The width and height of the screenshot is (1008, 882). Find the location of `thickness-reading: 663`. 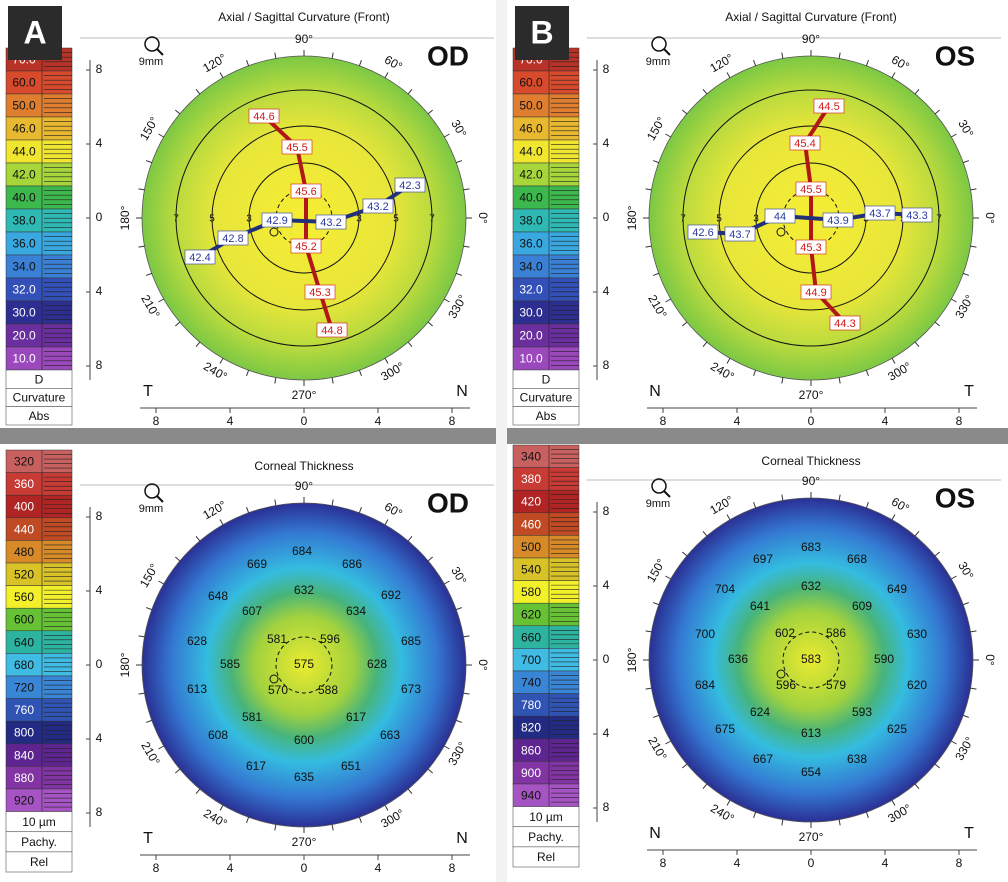

thickness-reading: 663 is located at coordinates (390, 735).